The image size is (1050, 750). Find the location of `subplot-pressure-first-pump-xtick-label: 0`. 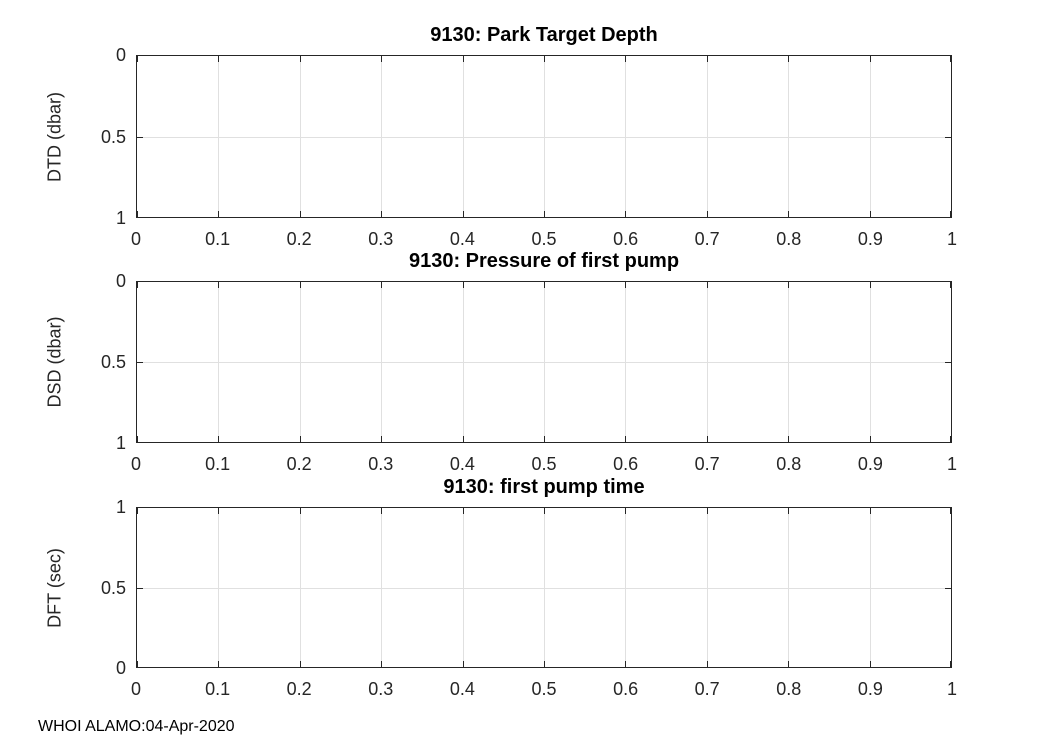

subplot-pressure-first-pump-xtick-label: 0 is located at coordinates (135, 464).